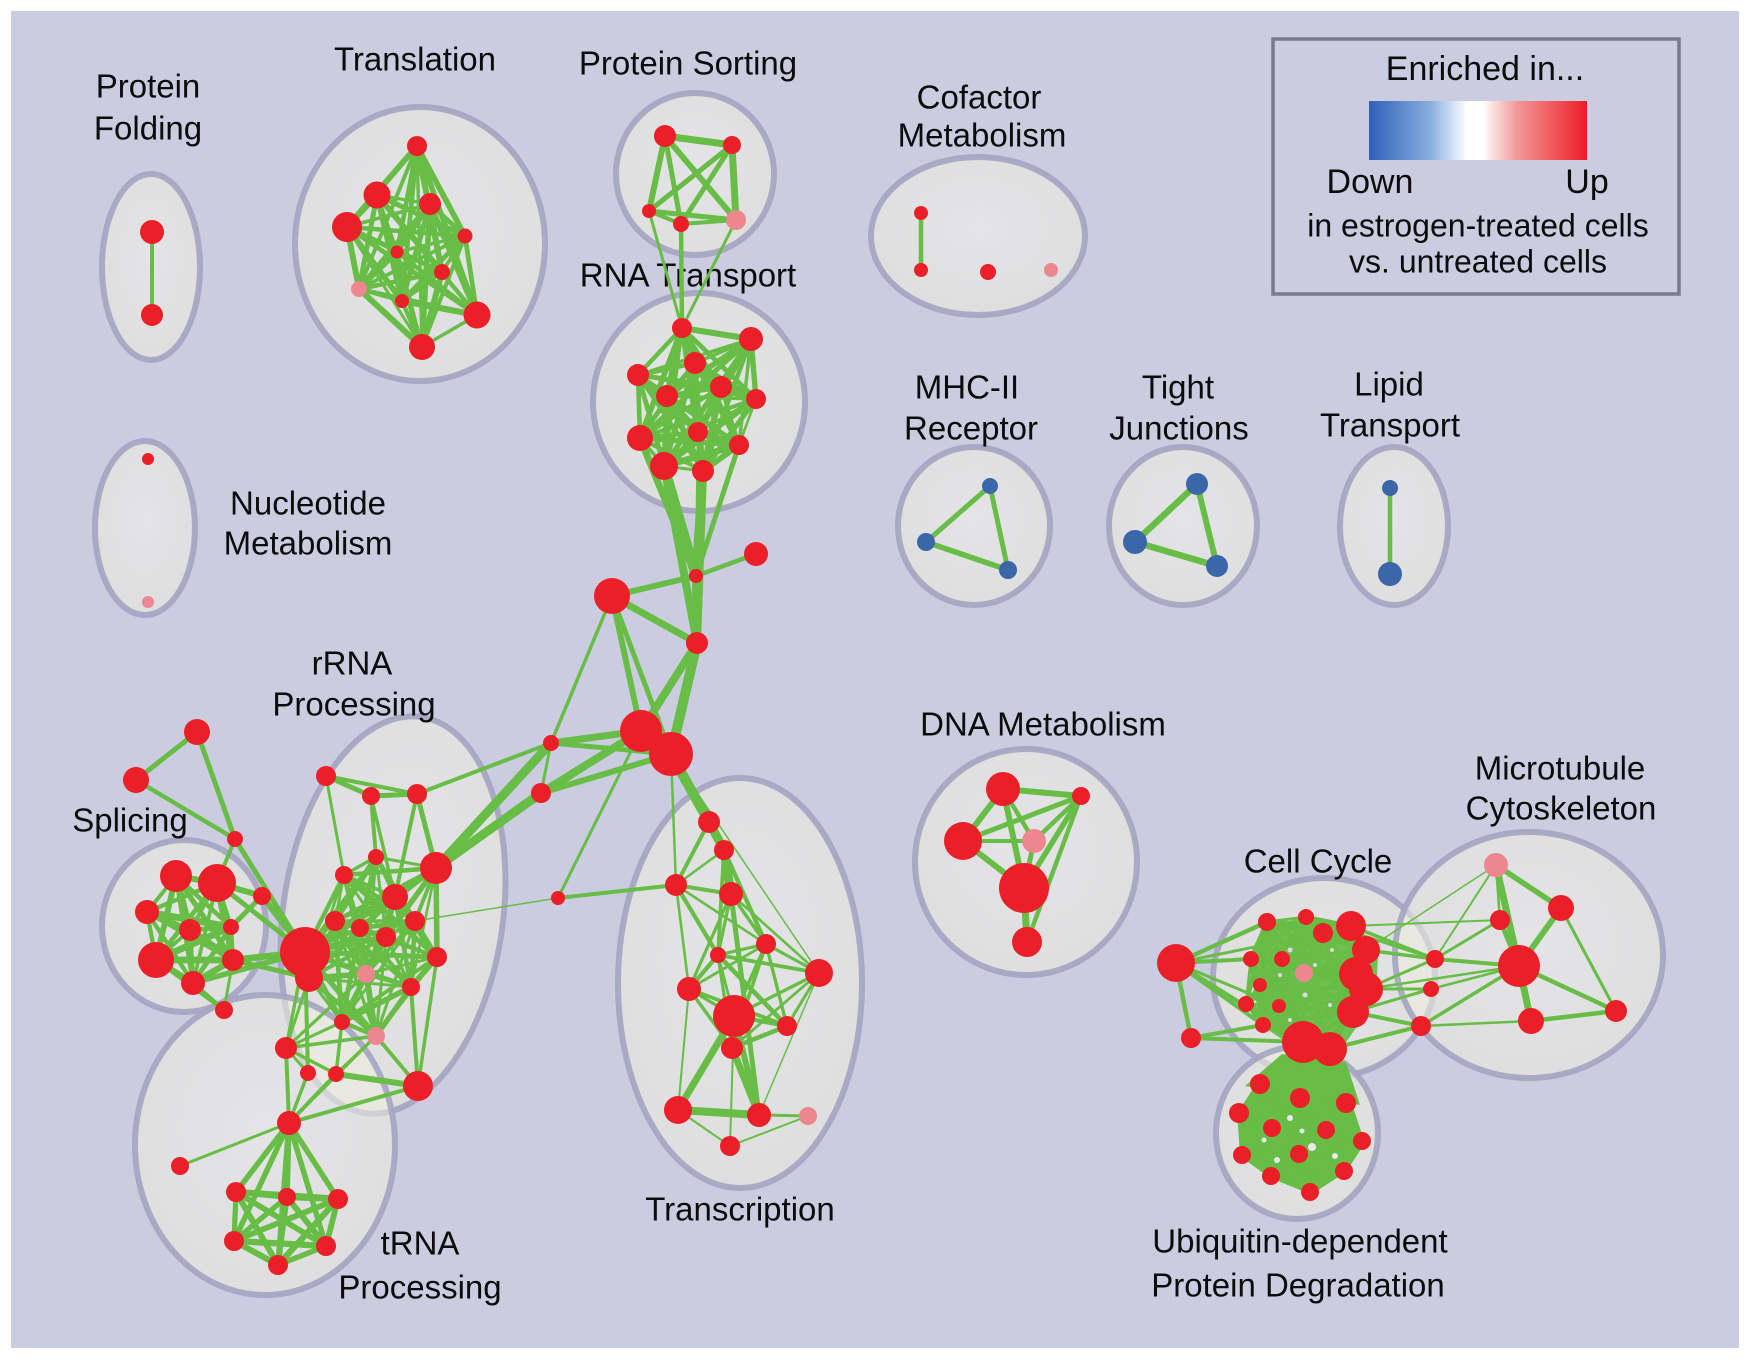 The height and width of the screenshot is (1360, 1750). Describe the element at coordinates (1043, 724) in the screenshot. I see `svg-text: DNA Metabolism` at that location.